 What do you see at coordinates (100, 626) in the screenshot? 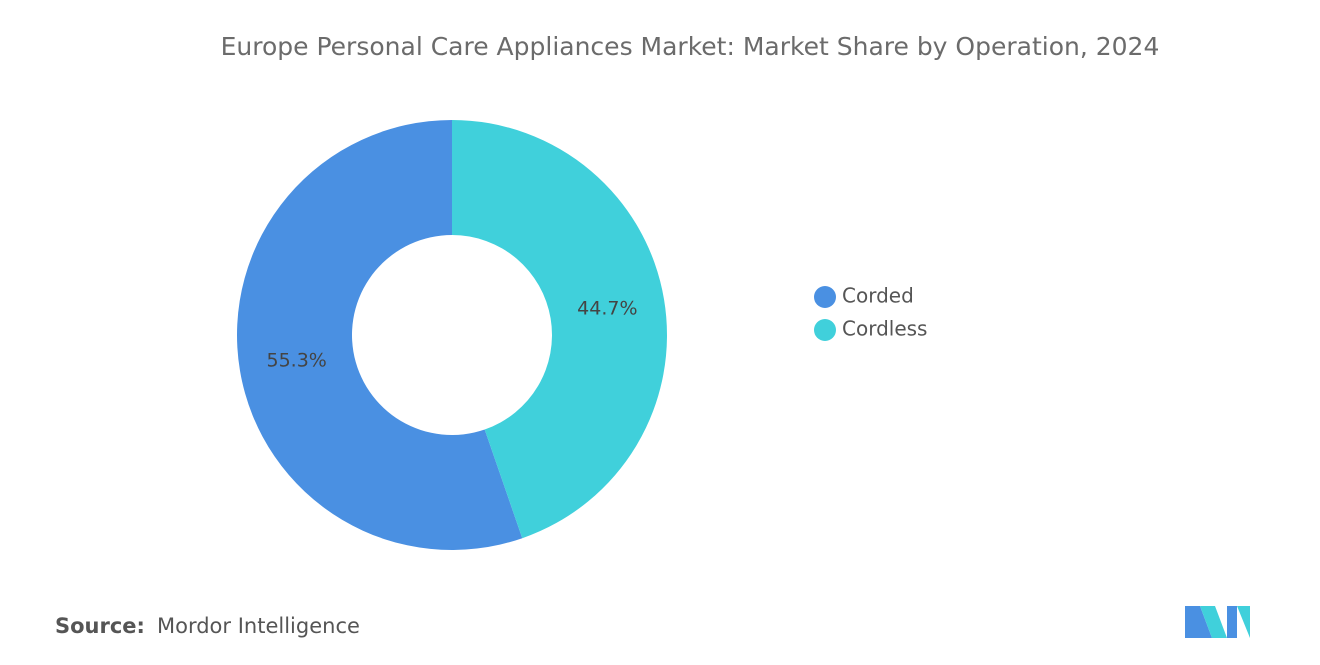
I see `source-label: Source:` at bounding box center [100, 626].